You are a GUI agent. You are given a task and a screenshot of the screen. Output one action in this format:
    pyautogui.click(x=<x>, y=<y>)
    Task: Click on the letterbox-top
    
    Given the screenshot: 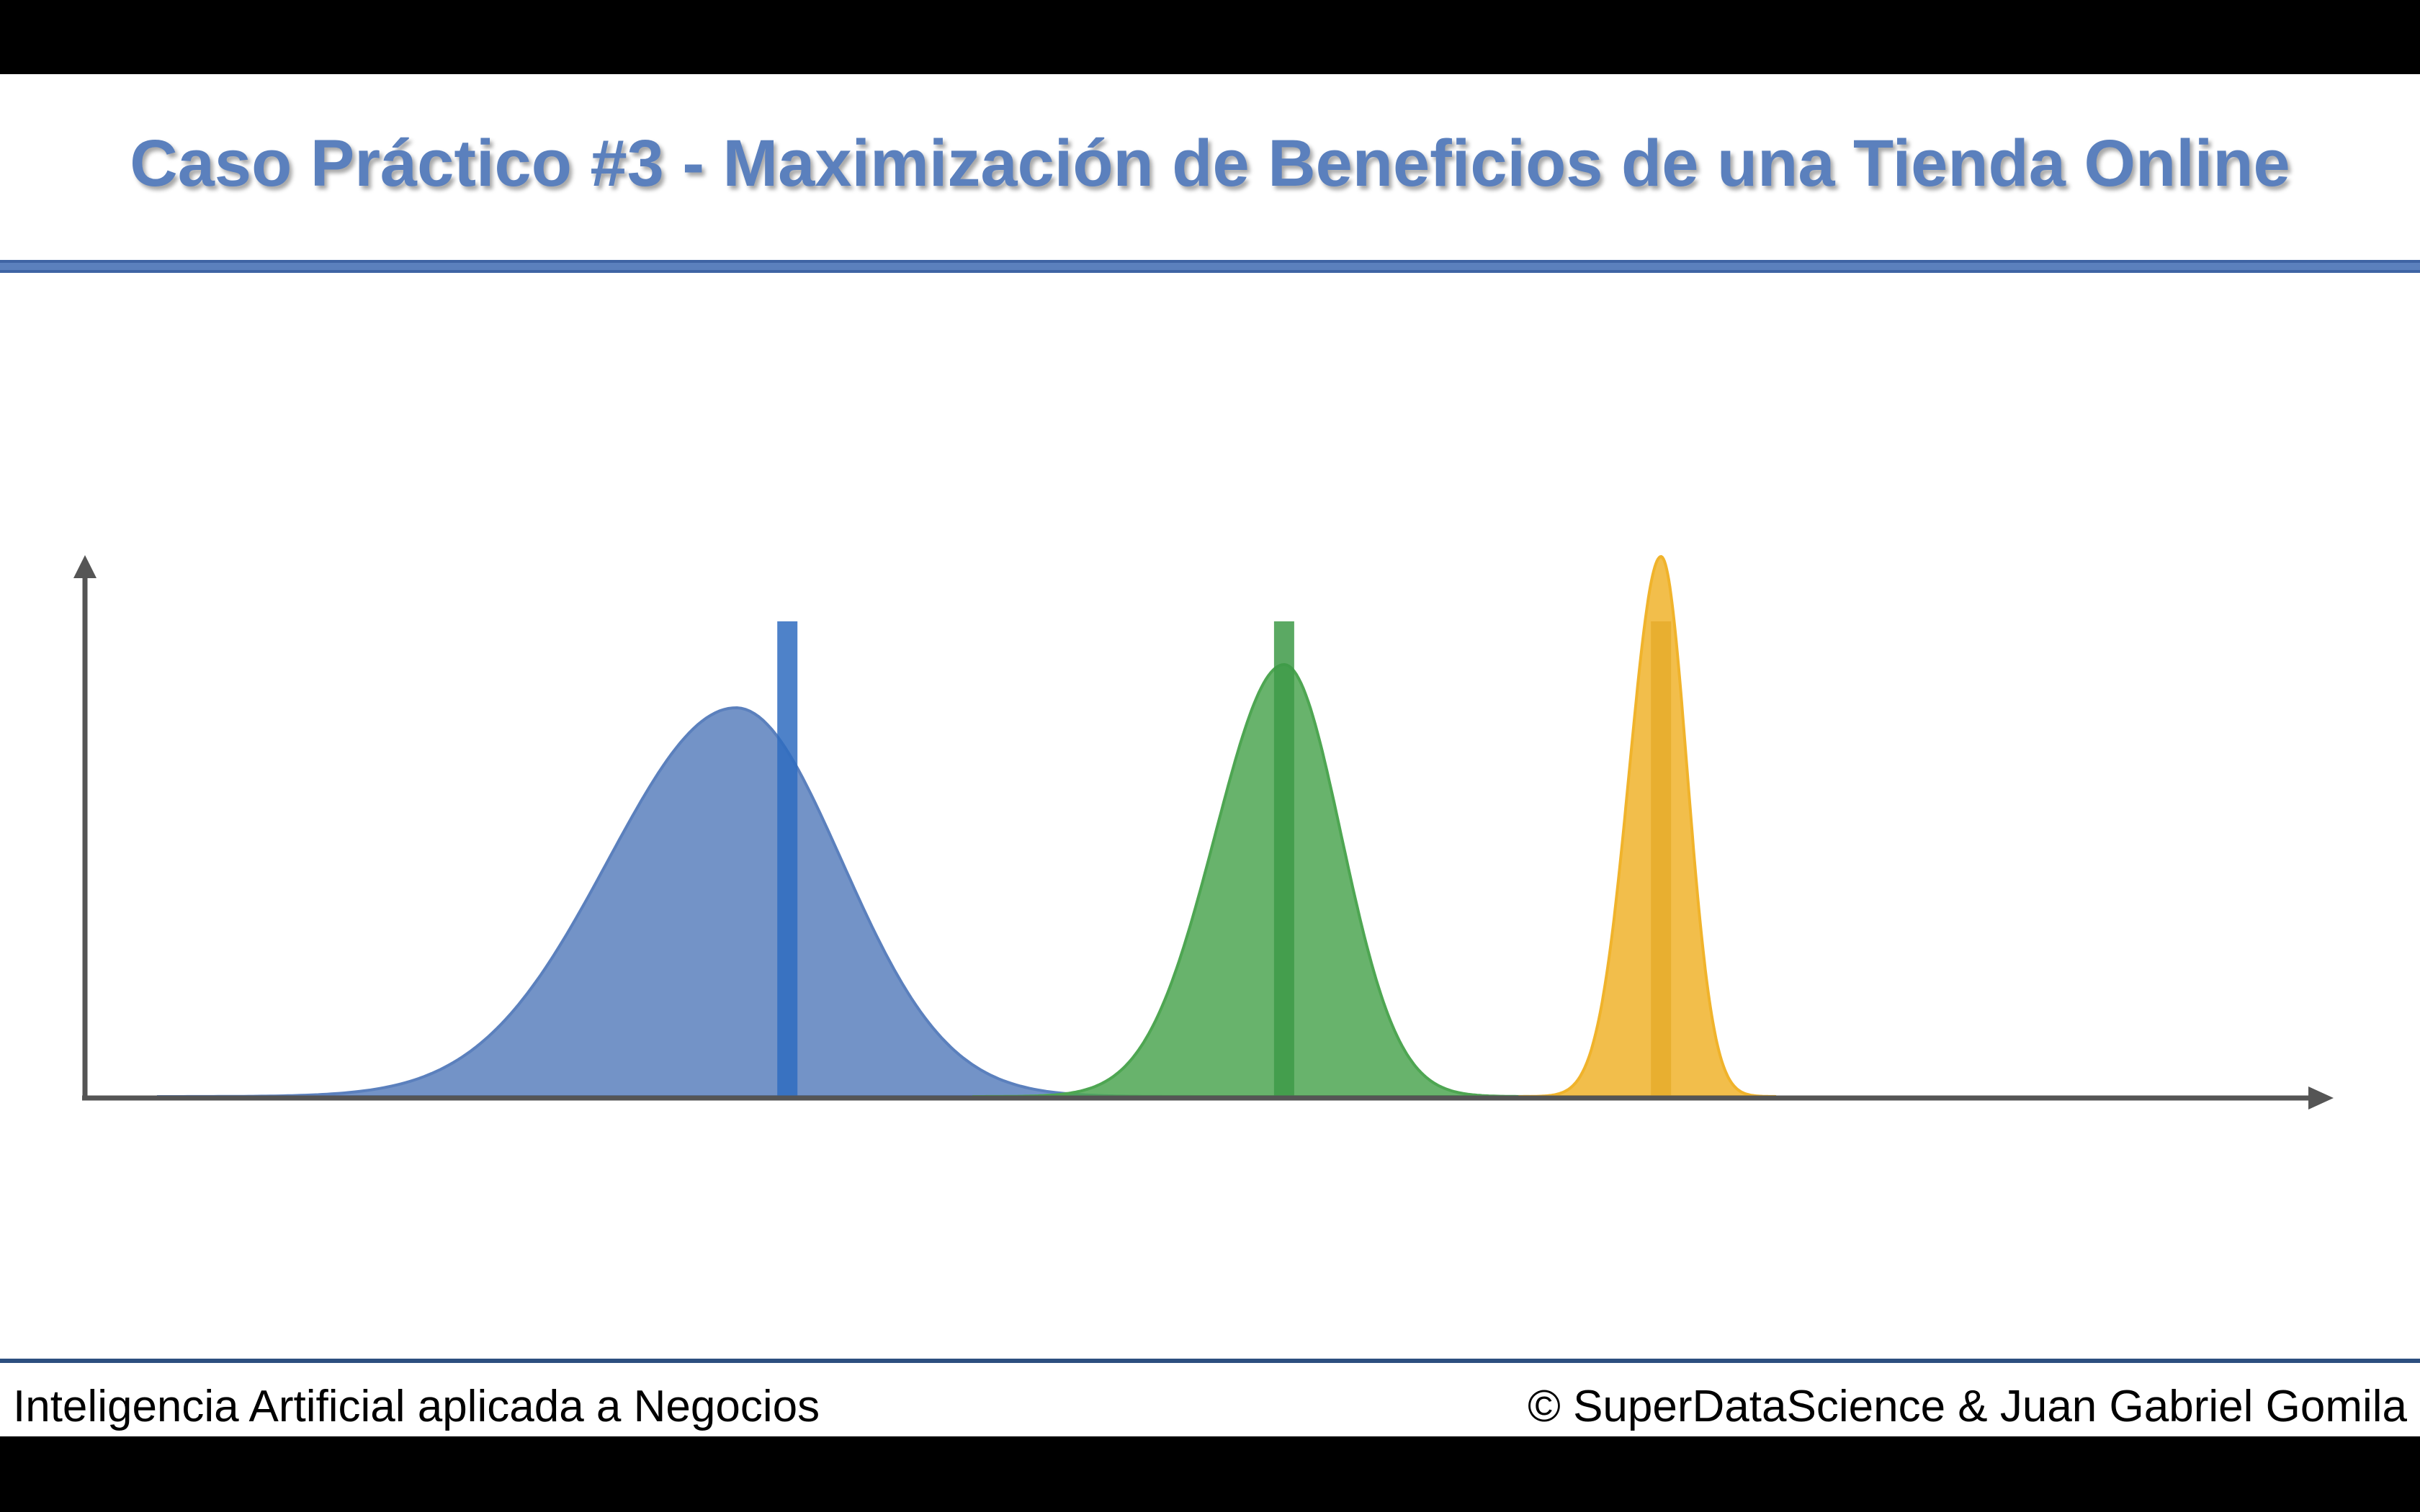 What is the action you would take?
    pyautogui.click(x=1210, y=37)
    